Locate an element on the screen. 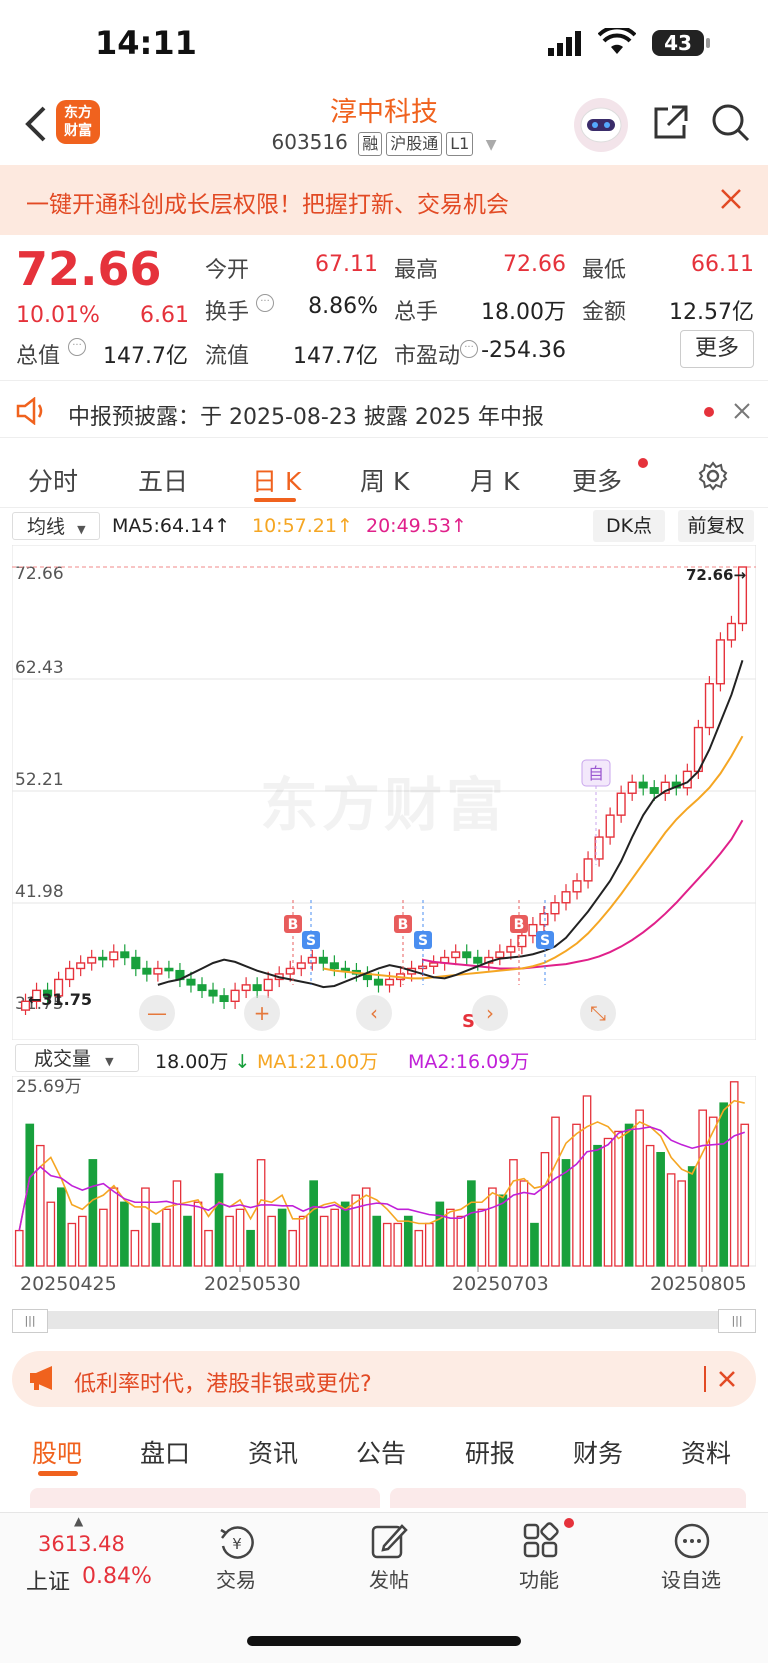  tab-finance: 财务 is located at coordinates (598, 1453).